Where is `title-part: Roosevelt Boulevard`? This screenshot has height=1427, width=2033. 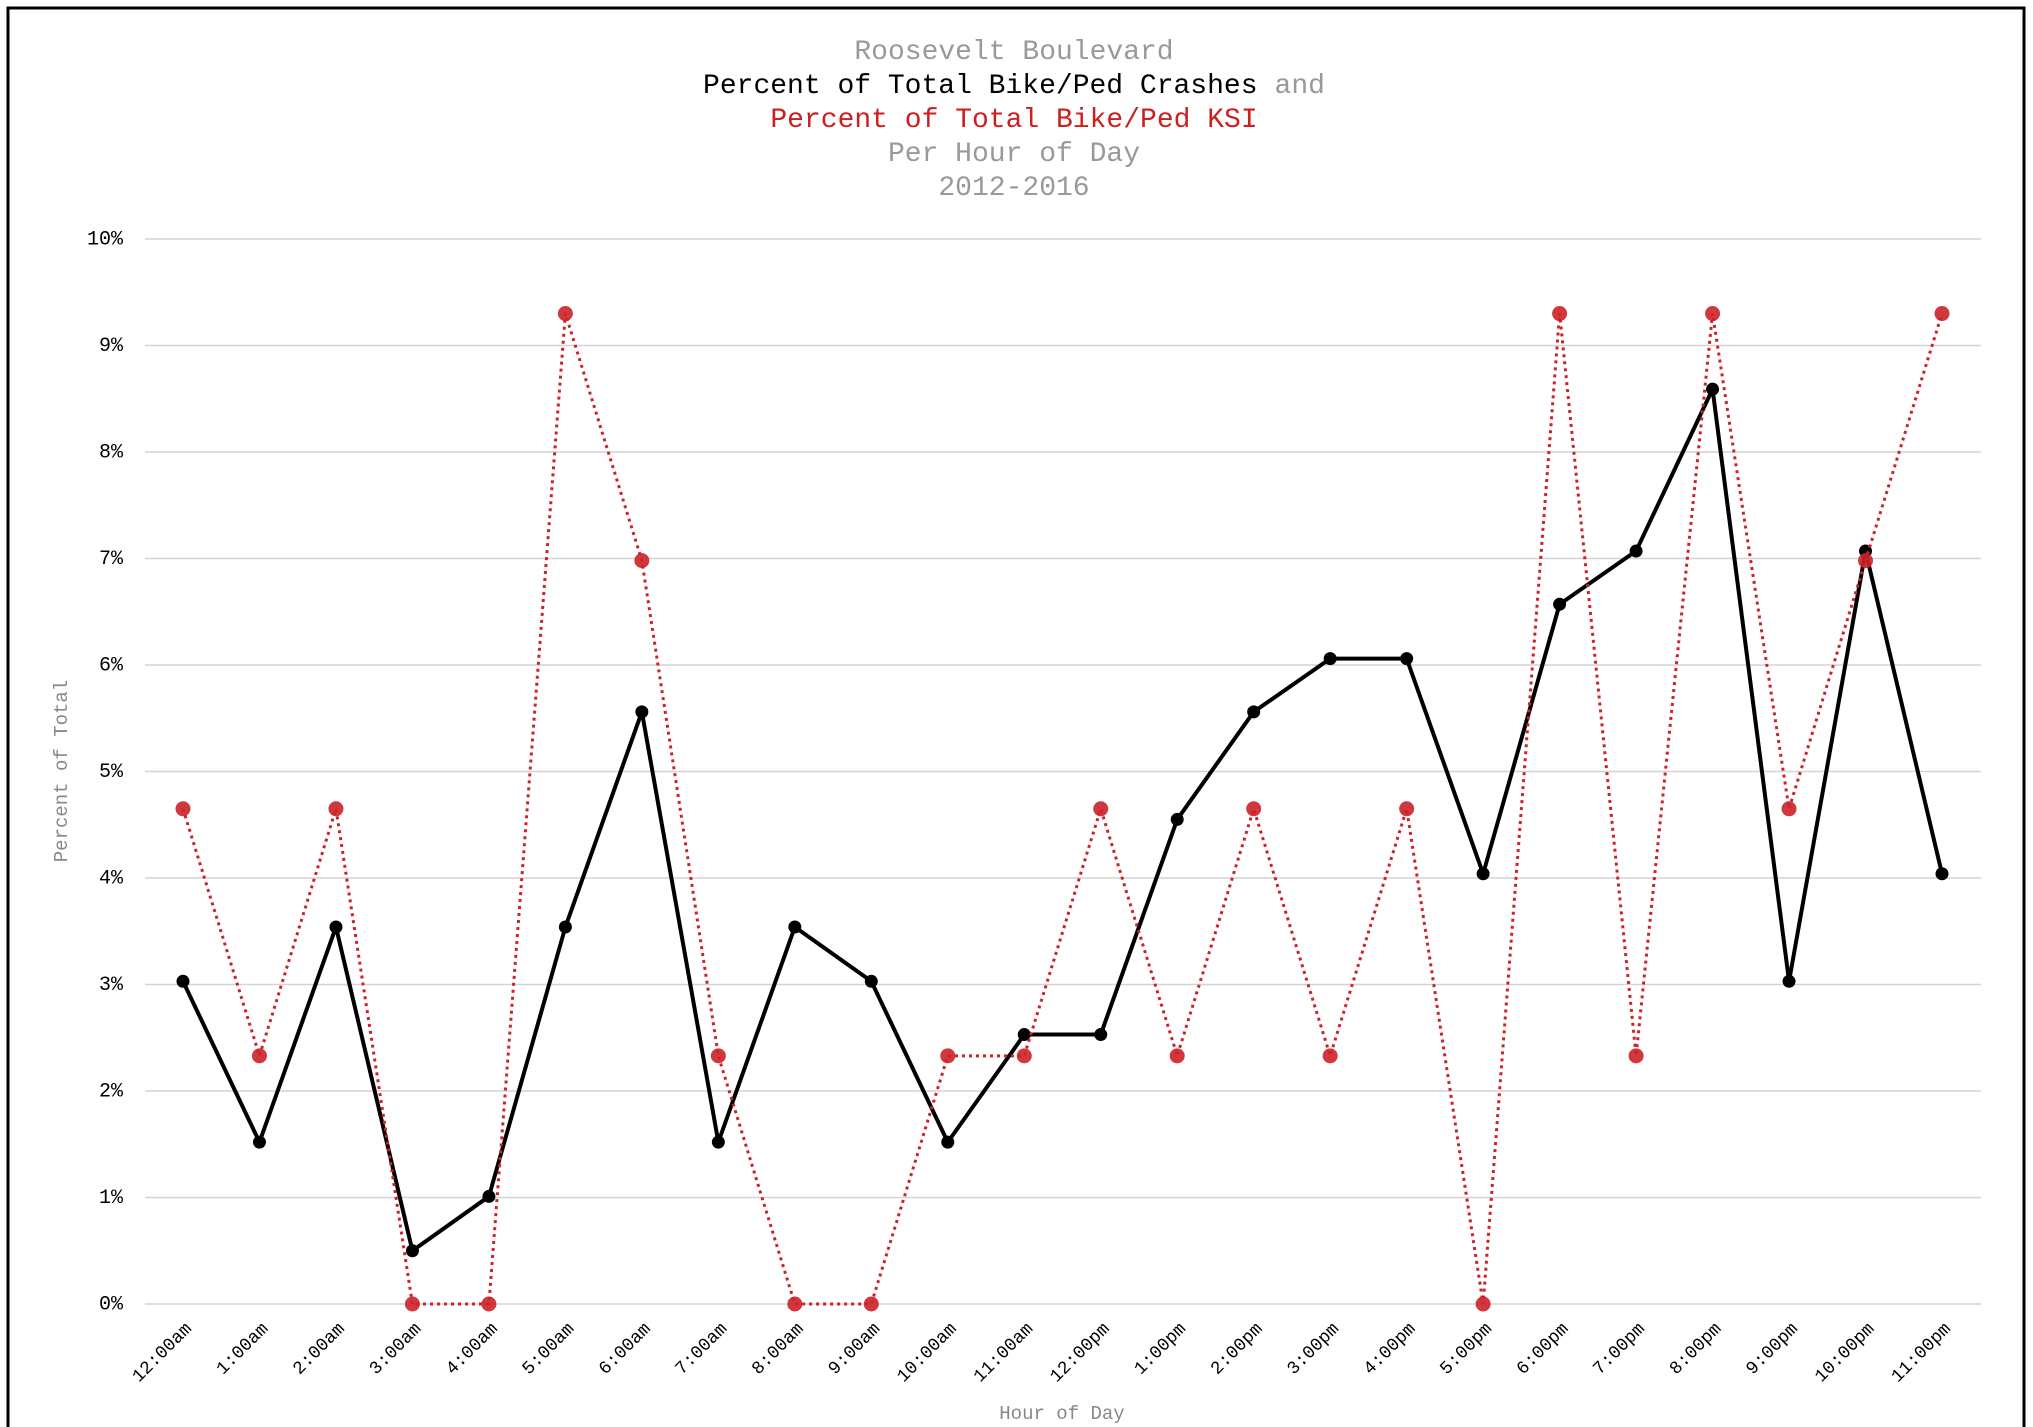
title-part: Roosevelt Boulevard is located at coordinates (1013, 52).